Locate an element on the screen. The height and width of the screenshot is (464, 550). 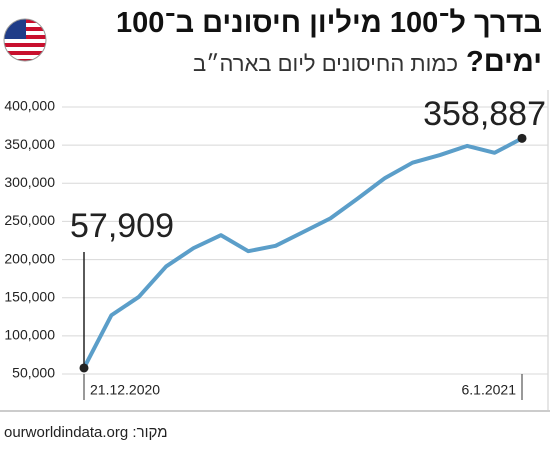
chart-title: בדרך ל־100 מיליון חיסונים ב־100 ימים? is located at coordinates (328, 42).